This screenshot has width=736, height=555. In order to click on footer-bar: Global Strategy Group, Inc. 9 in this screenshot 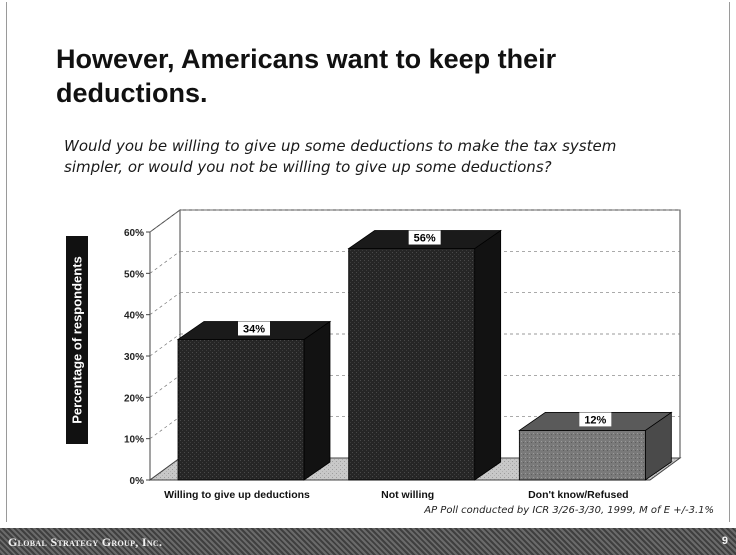, I will do `click(368, 541)`.